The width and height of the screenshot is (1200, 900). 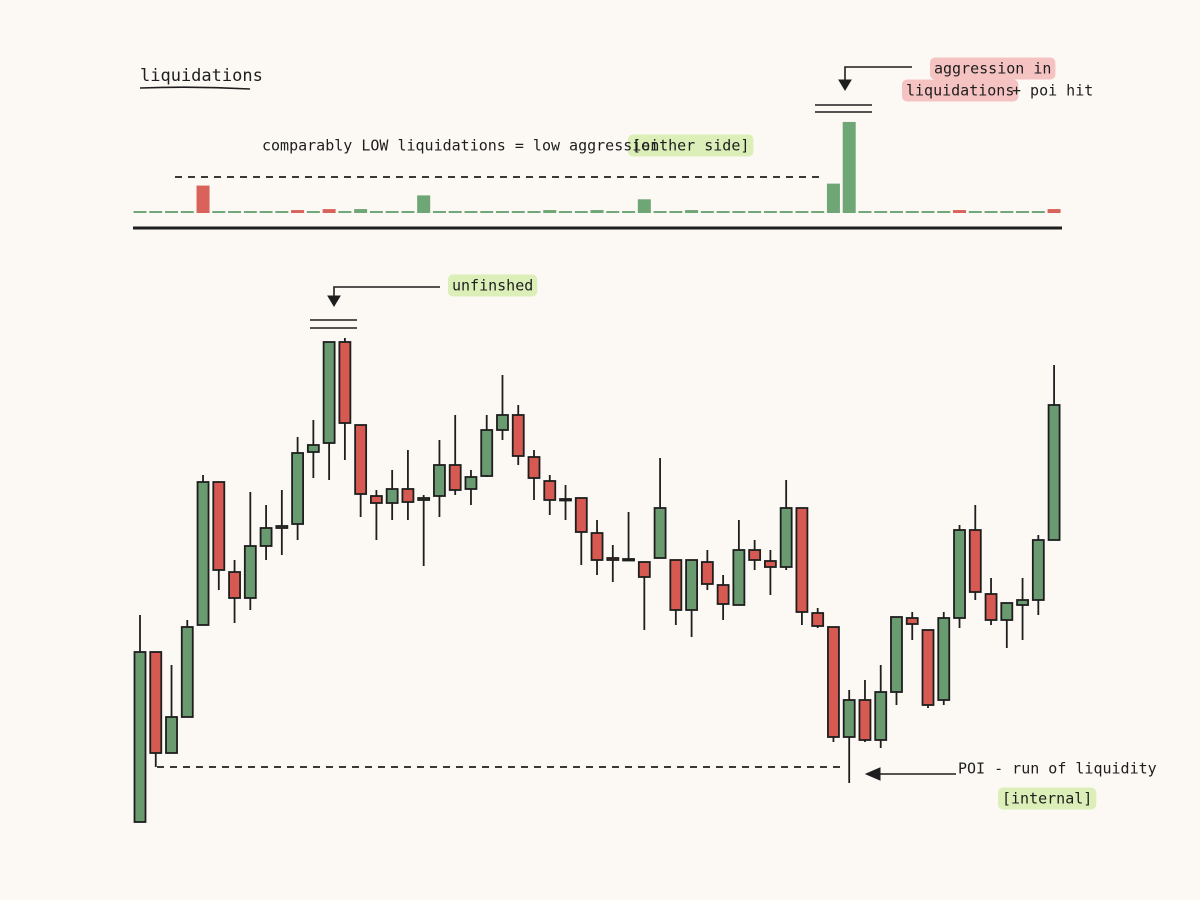 What do you see at coordinates (334, 301) in the screenshot?
I see `arrow-head` at bounding box center [334, 301].